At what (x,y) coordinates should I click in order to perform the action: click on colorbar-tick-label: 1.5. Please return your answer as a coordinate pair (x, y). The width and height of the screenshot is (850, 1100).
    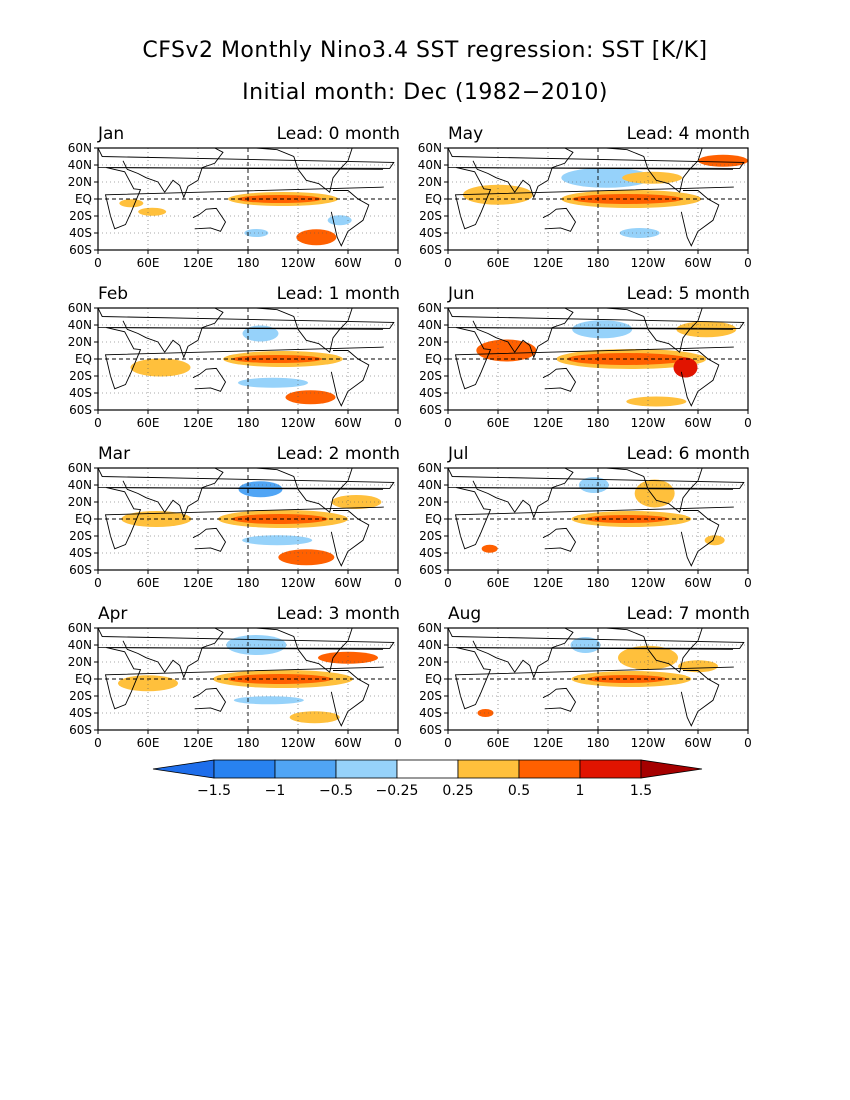
    Looking at the image, I should click on (641, 791).